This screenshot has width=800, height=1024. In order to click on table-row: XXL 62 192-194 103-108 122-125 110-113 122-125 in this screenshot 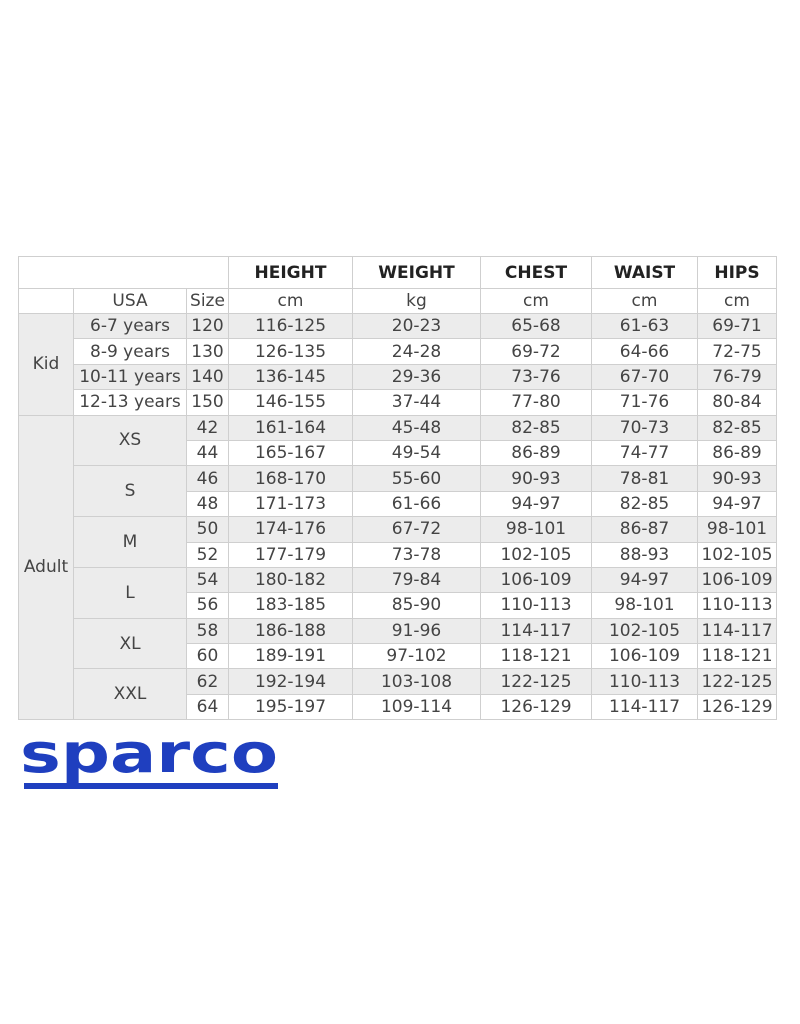, I will do `click(398, 694)`.